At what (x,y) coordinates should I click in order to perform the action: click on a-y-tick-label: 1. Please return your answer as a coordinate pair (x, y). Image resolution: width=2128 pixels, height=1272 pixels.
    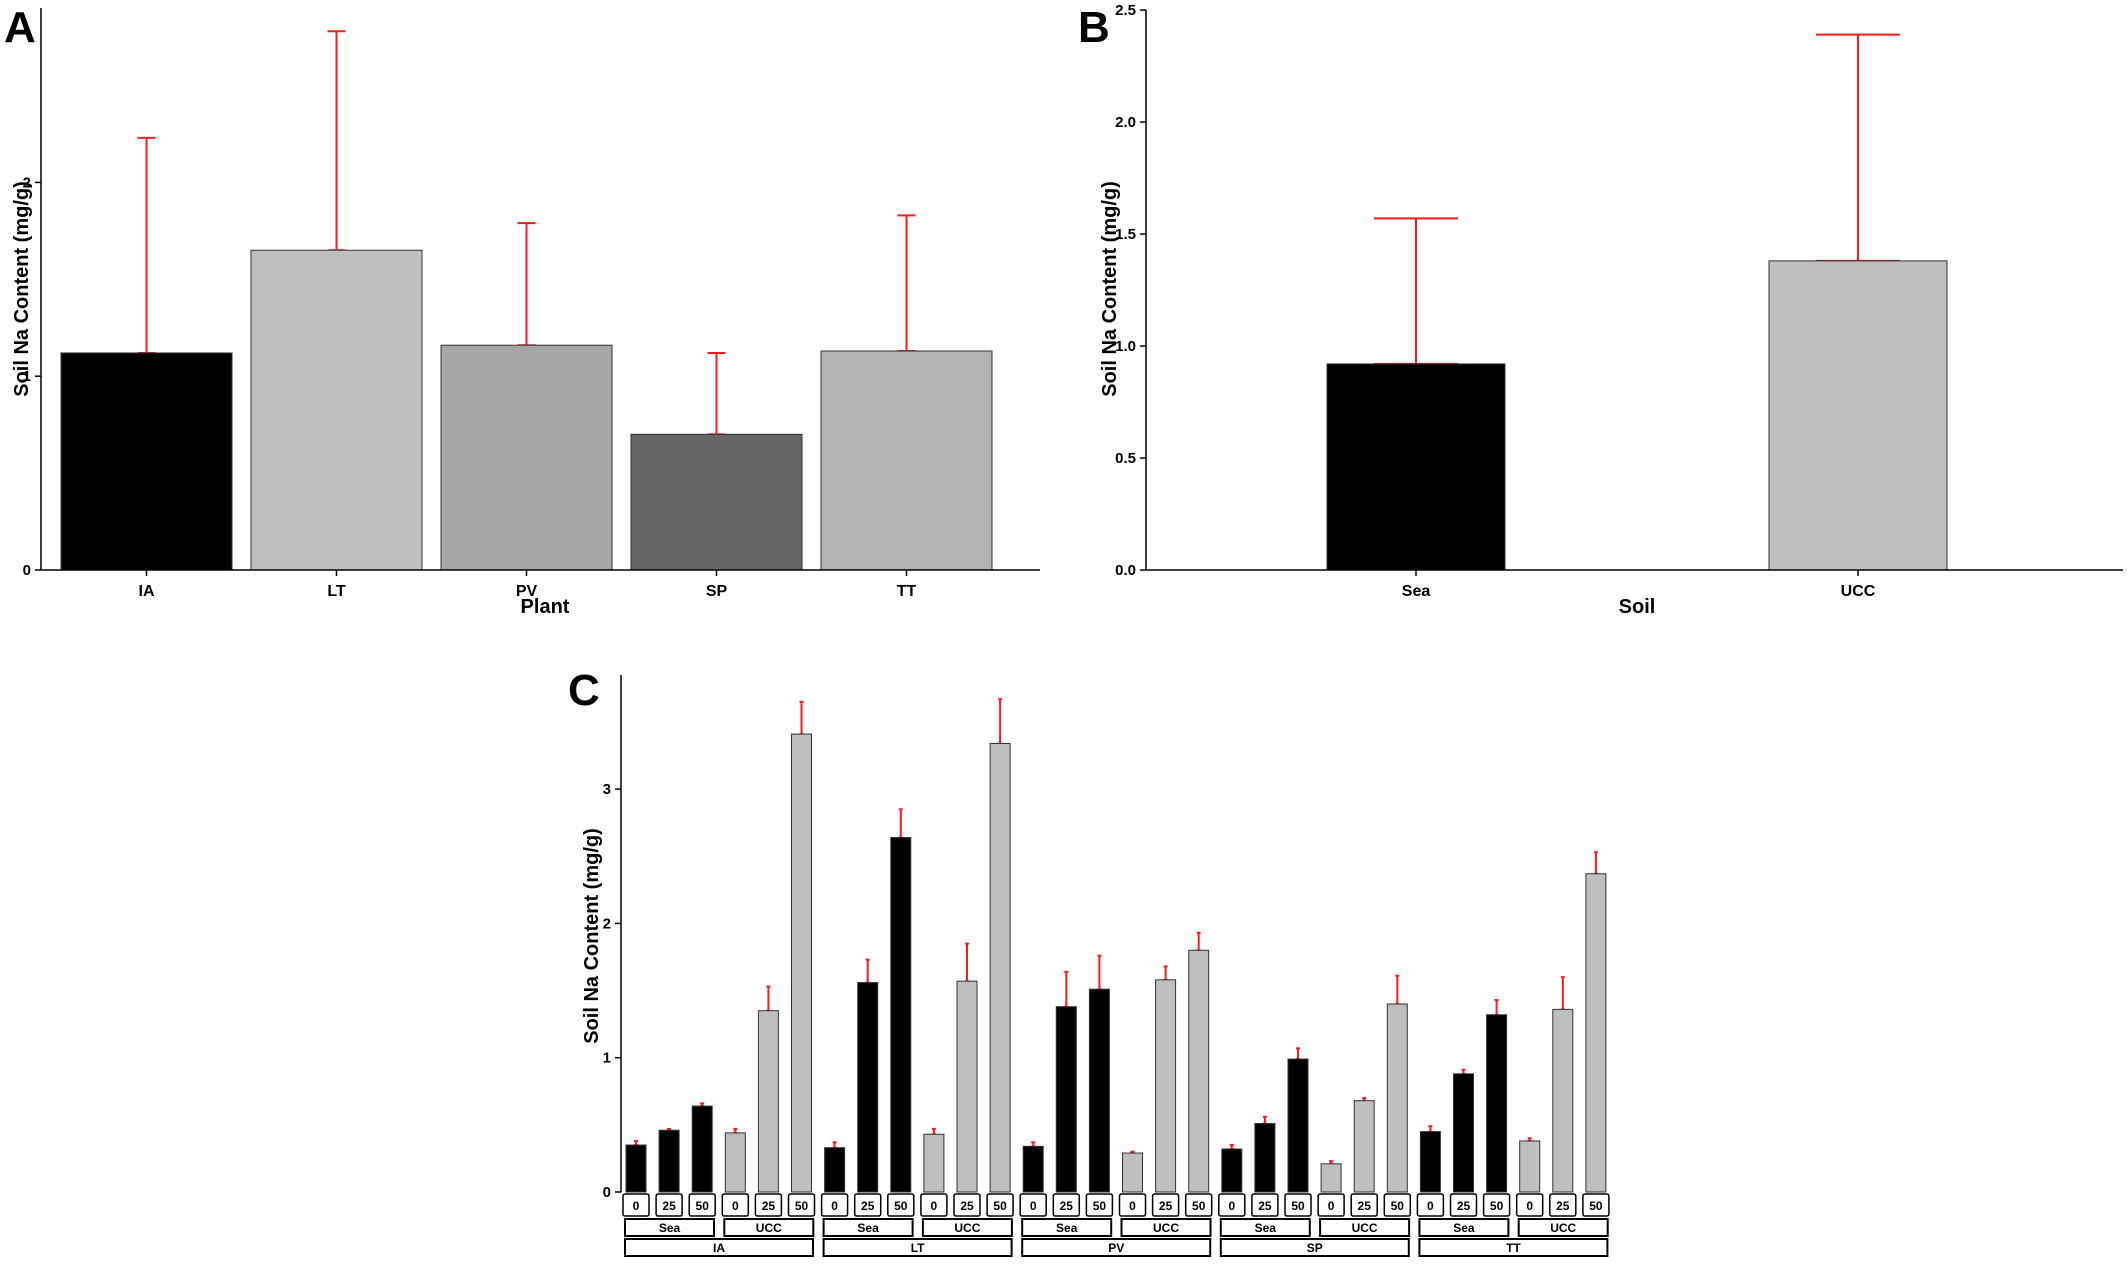
    Looking at the image, I should click on (27, 376).